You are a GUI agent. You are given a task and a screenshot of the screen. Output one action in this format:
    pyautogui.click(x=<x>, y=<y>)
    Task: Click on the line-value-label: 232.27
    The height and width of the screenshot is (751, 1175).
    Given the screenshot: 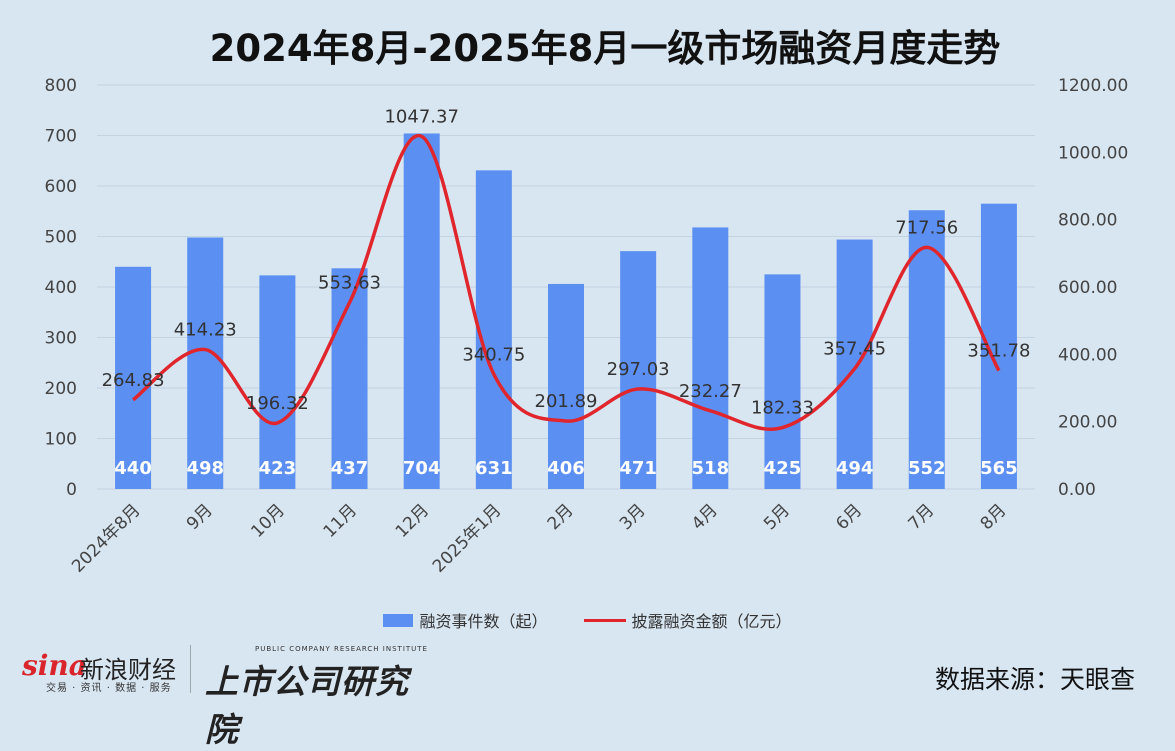 What is the action you would take?
    pyautogui.click(x=710, y=391)
    